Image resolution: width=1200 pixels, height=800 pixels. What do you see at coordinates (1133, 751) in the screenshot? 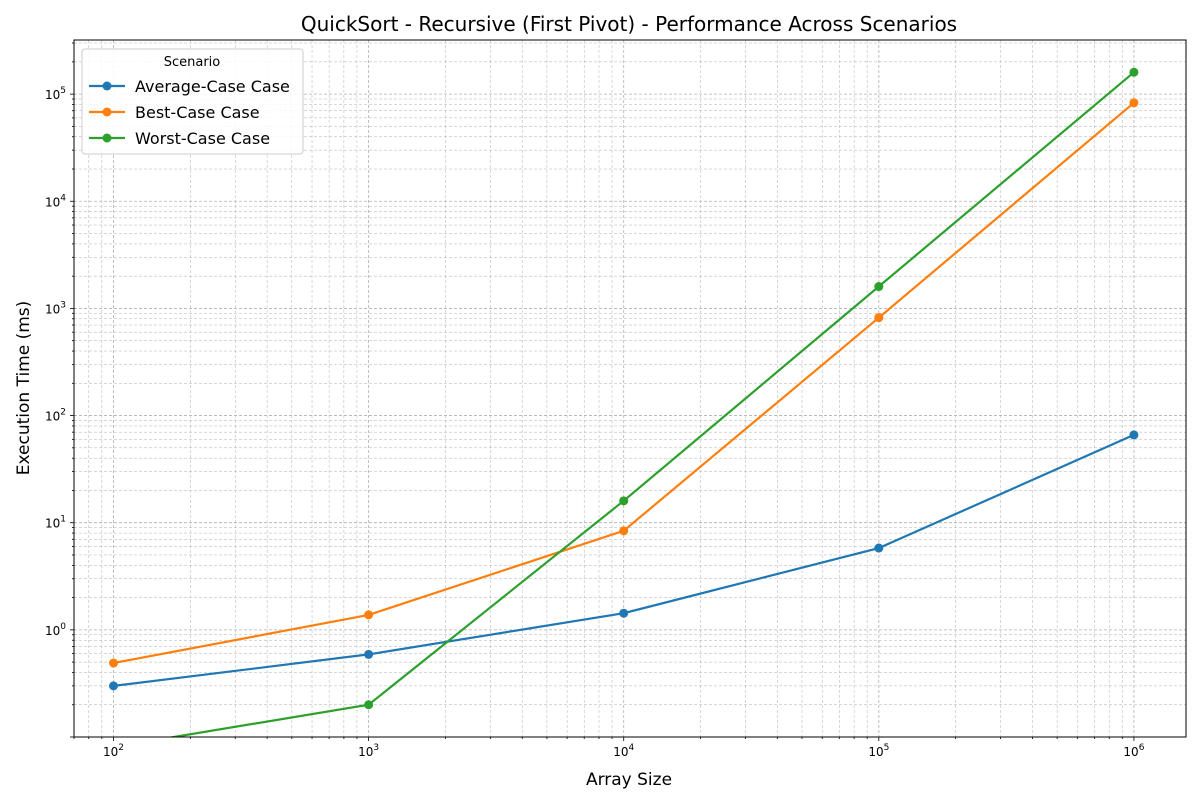
I see `x-tick-label: 10⁶` at bounding box center [1133, 751].